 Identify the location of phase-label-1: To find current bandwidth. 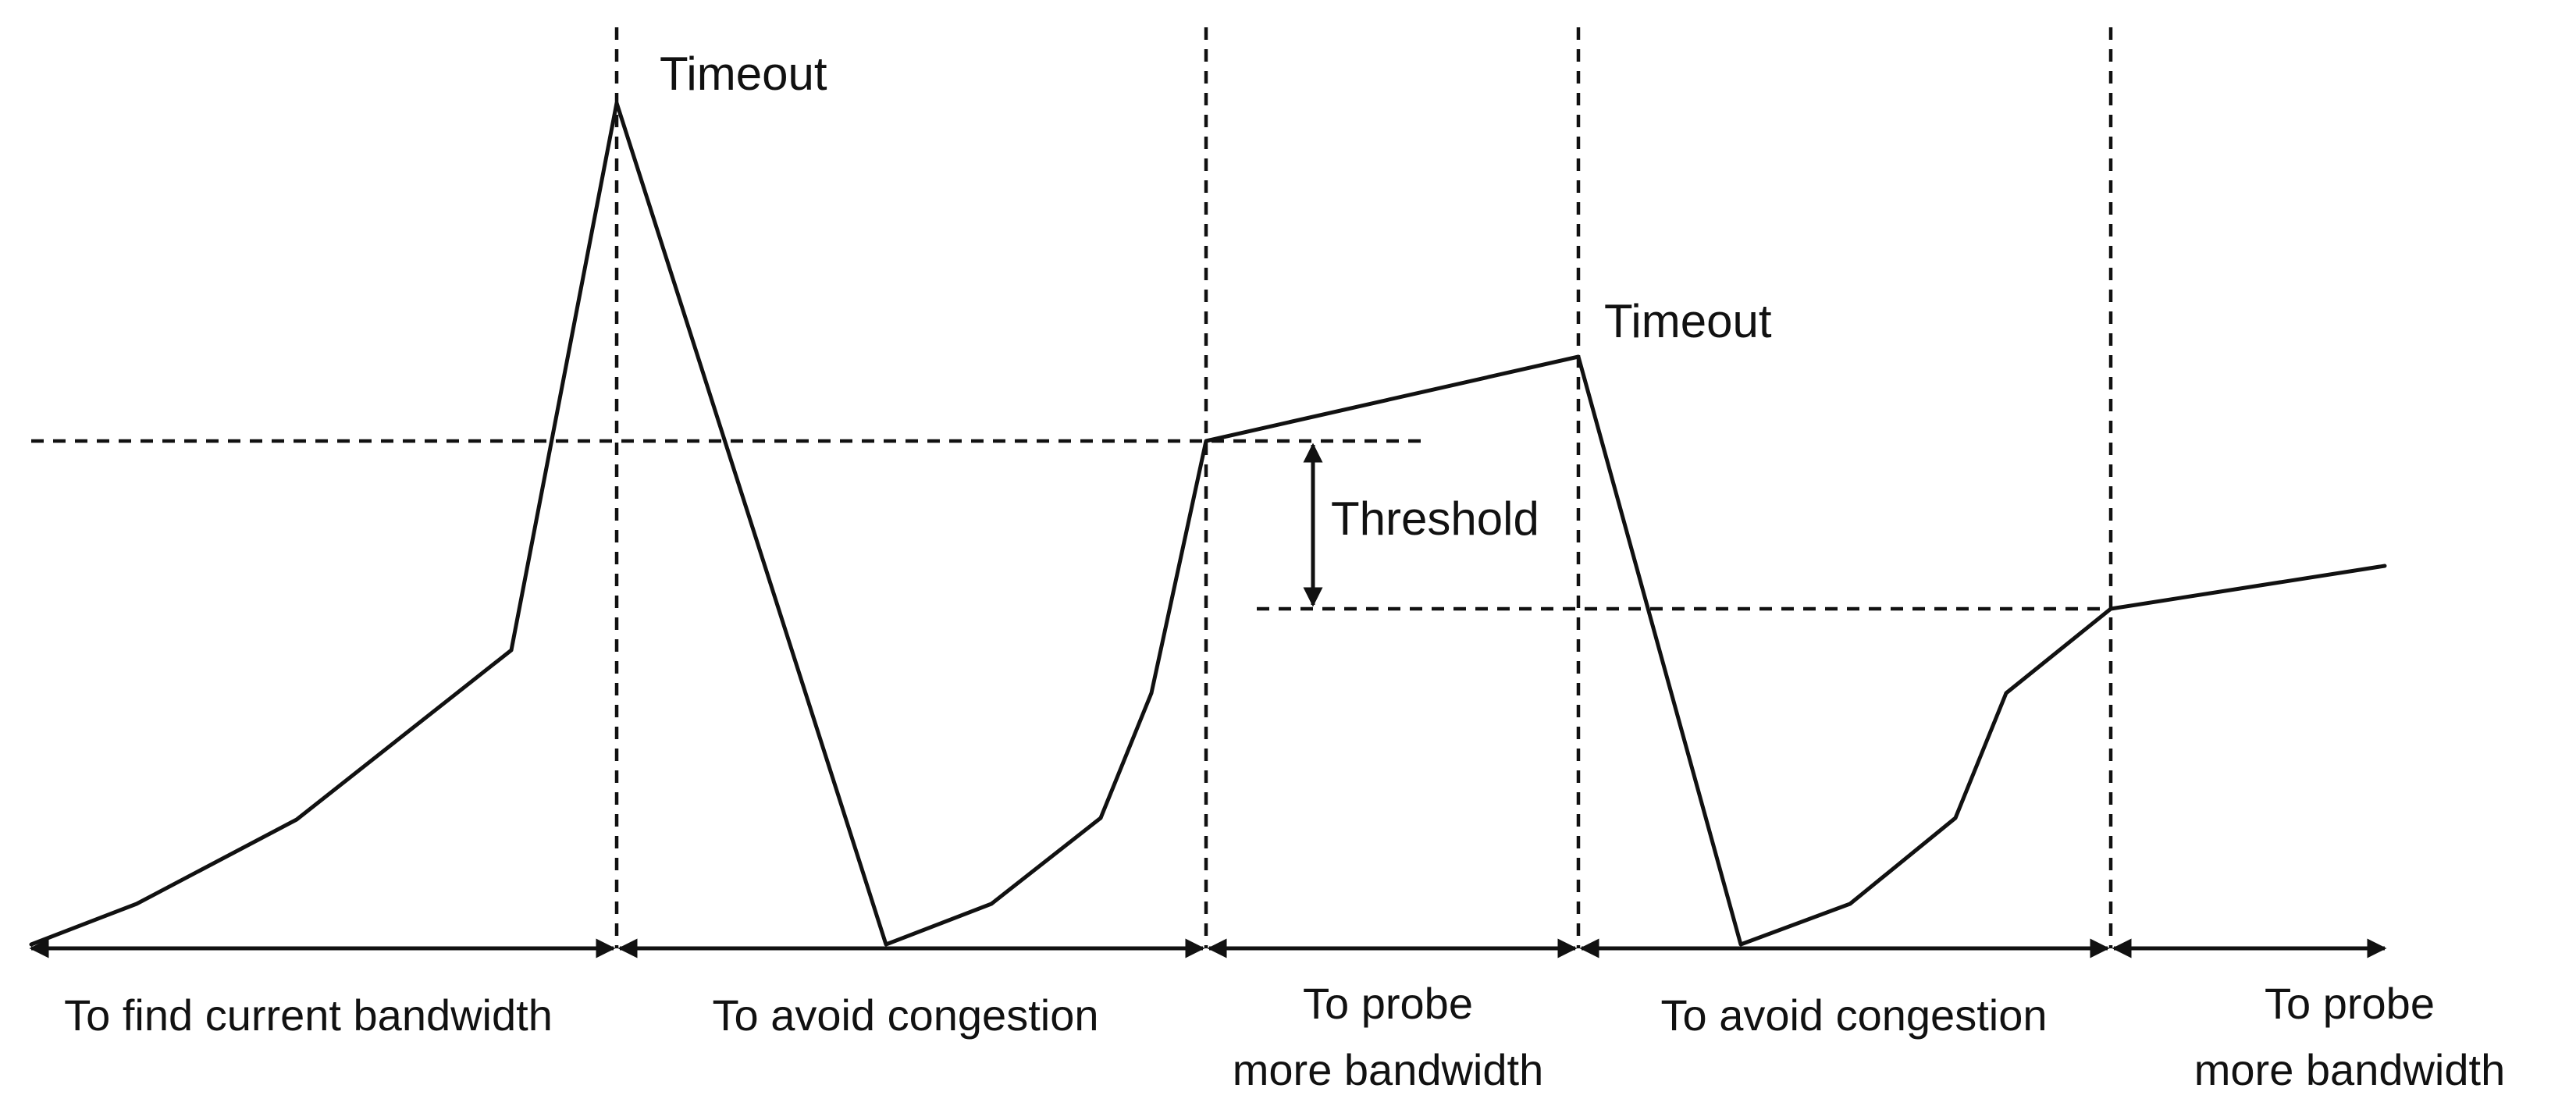
(308, 1015).